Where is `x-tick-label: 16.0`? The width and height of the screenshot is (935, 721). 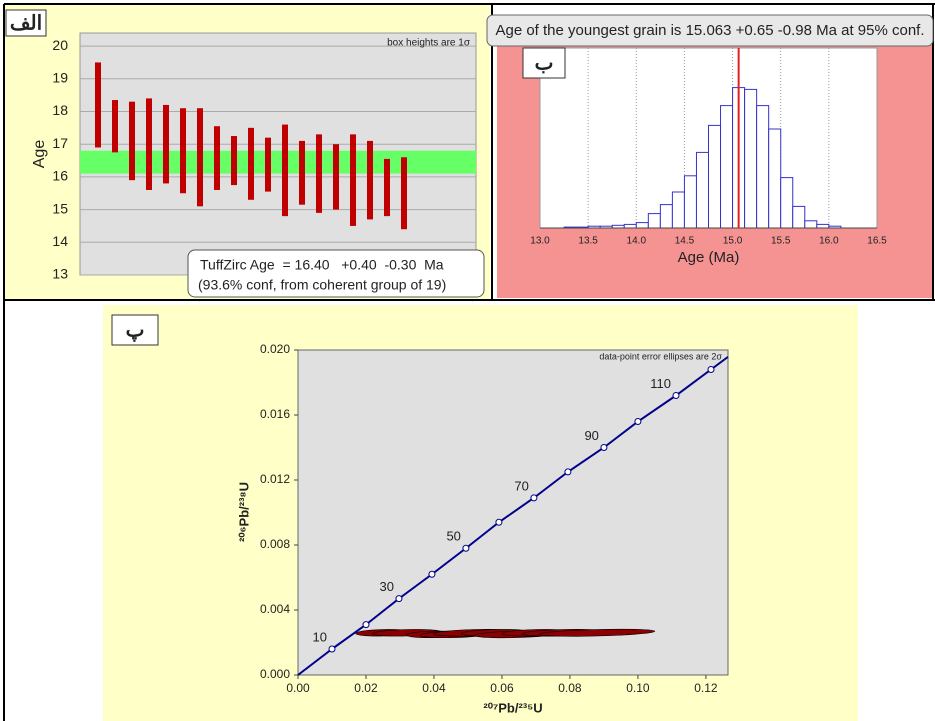
x-tick-label: 16.0 is located at coordinates (829, 241).